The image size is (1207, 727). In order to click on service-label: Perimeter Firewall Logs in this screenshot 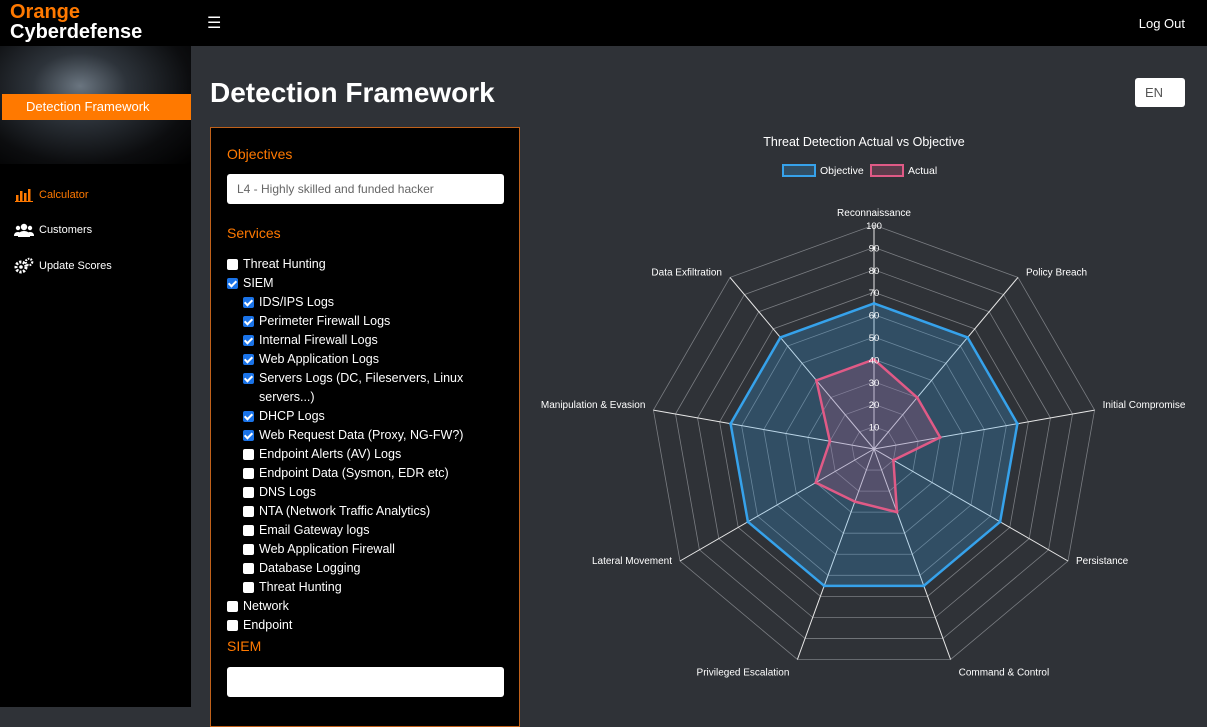, I will do `click(325, 321)`.